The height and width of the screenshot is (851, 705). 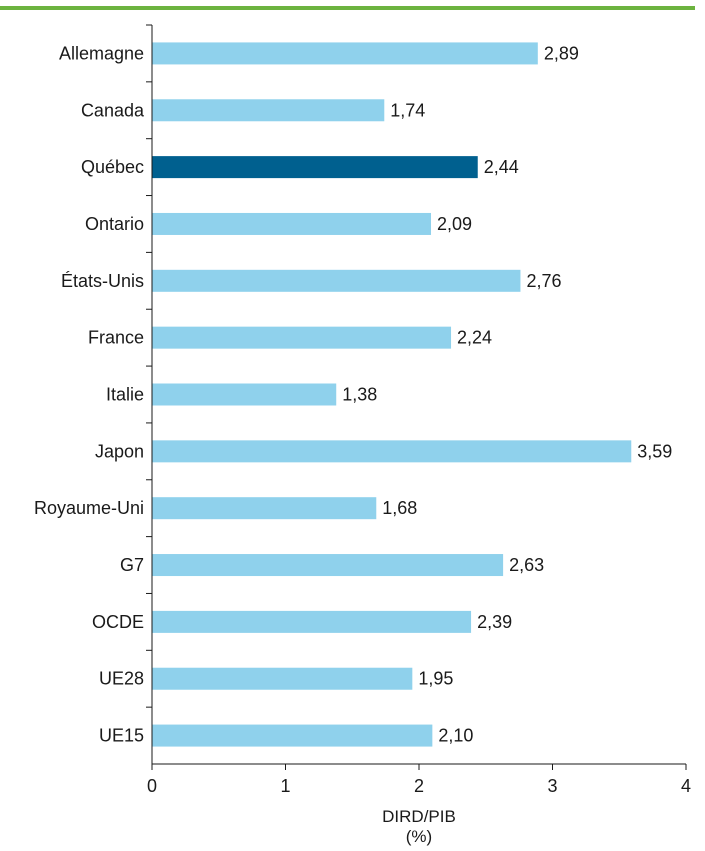 I want to click on category-label: Canada, so click(x=113, y=110).